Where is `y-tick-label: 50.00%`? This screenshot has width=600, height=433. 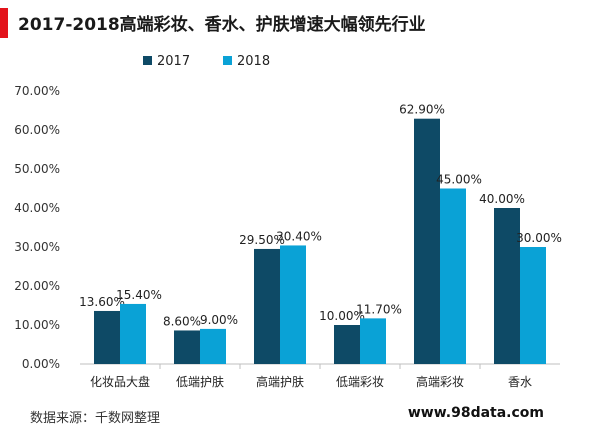 y-tick-label: 50.00% is located at coordinates (37, 169).